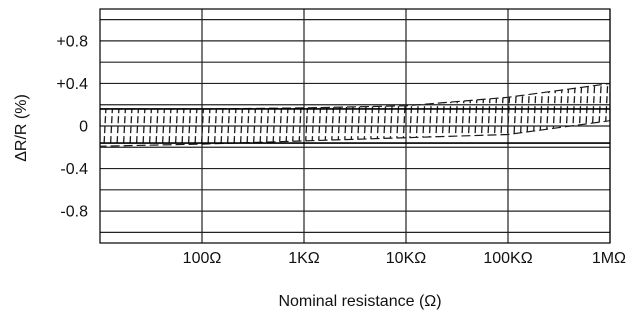  I want to click on x-tick-label: 100Ω, so click(202, 258).